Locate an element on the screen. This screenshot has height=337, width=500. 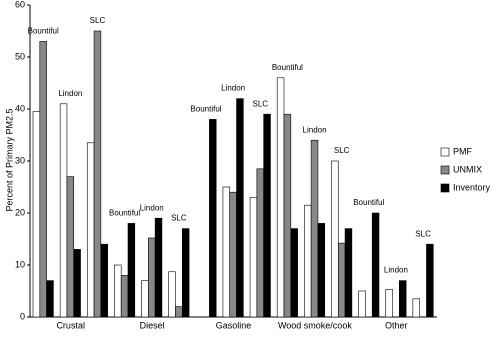
y-tick-label: 30 is located at coordinates (20, 160).